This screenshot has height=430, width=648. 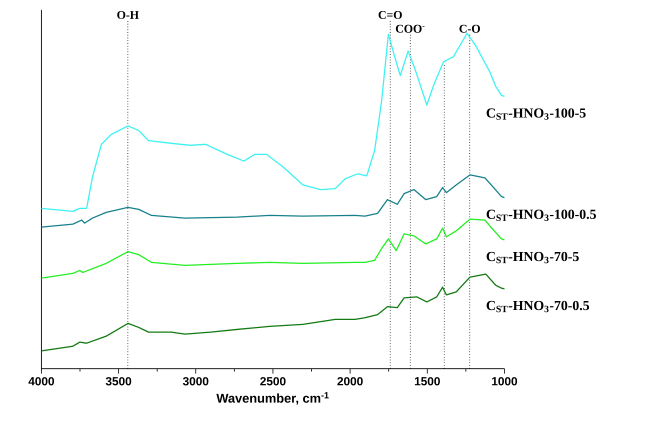 What do you see at coordinates (350, 381) in the screenshot?
I see `x-tick-label: 2000` at bounding box center [350, 381].